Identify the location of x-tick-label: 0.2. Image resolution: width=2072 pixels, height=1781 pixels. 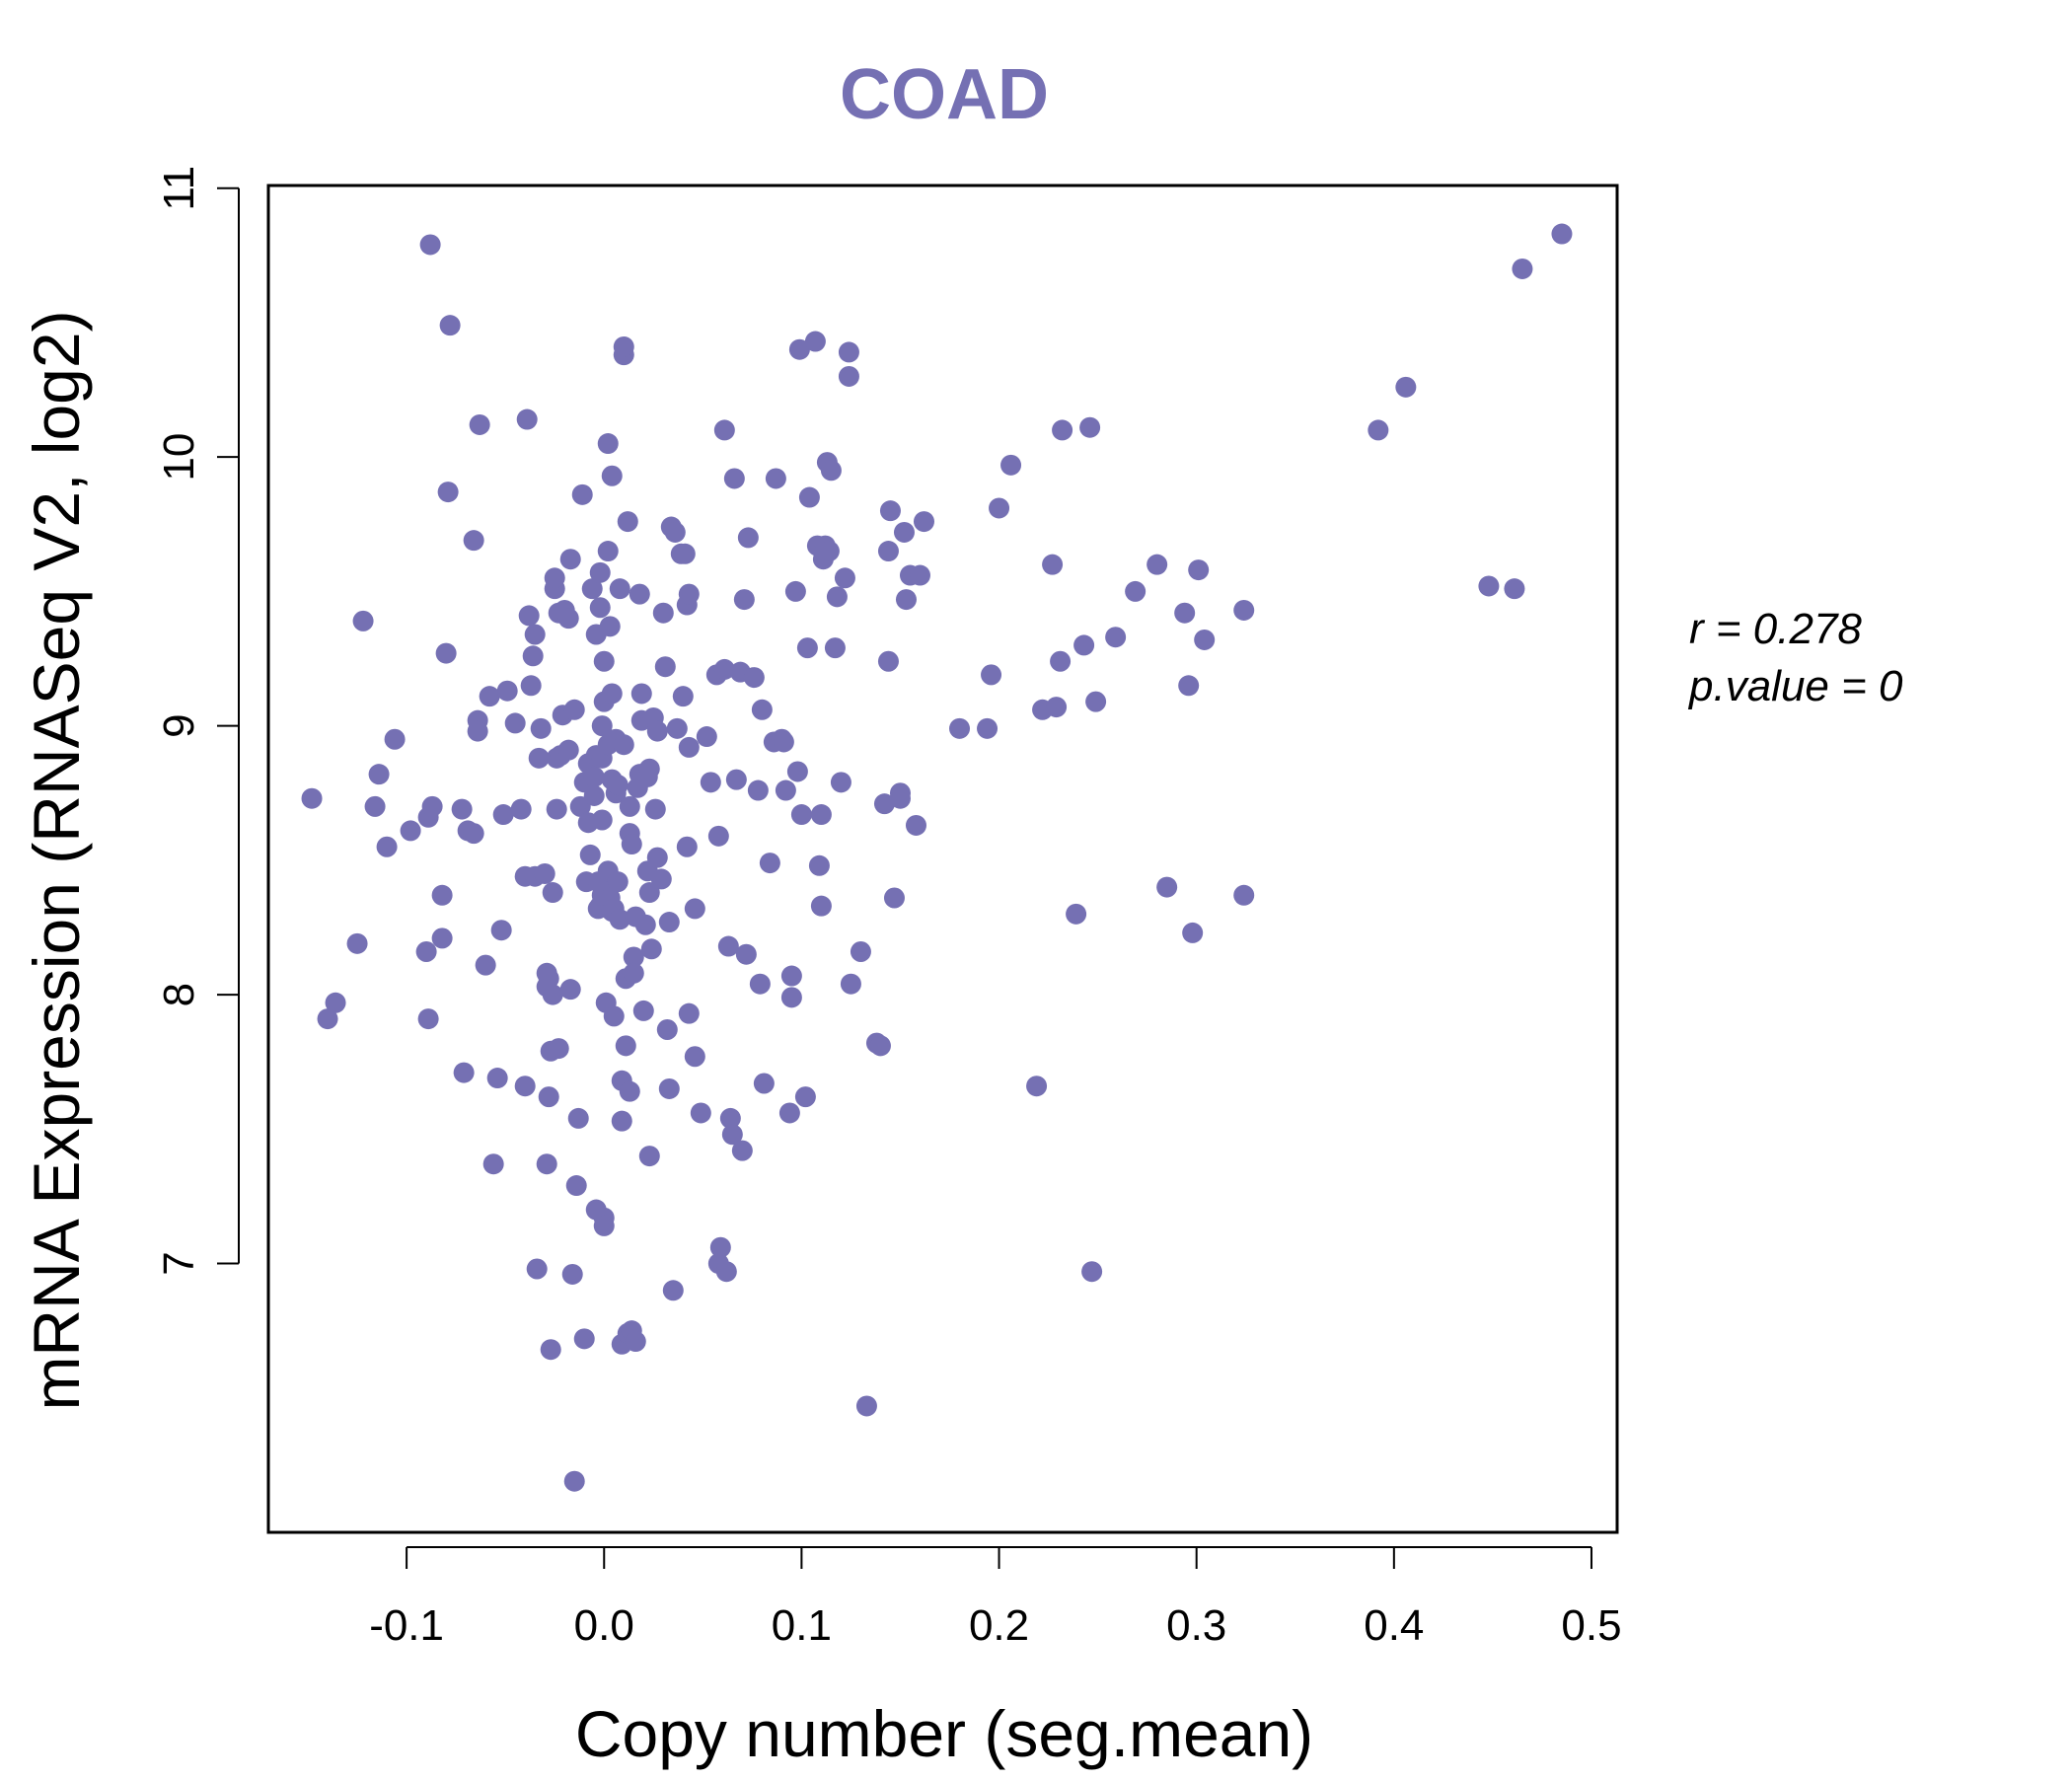
(999, 1625).